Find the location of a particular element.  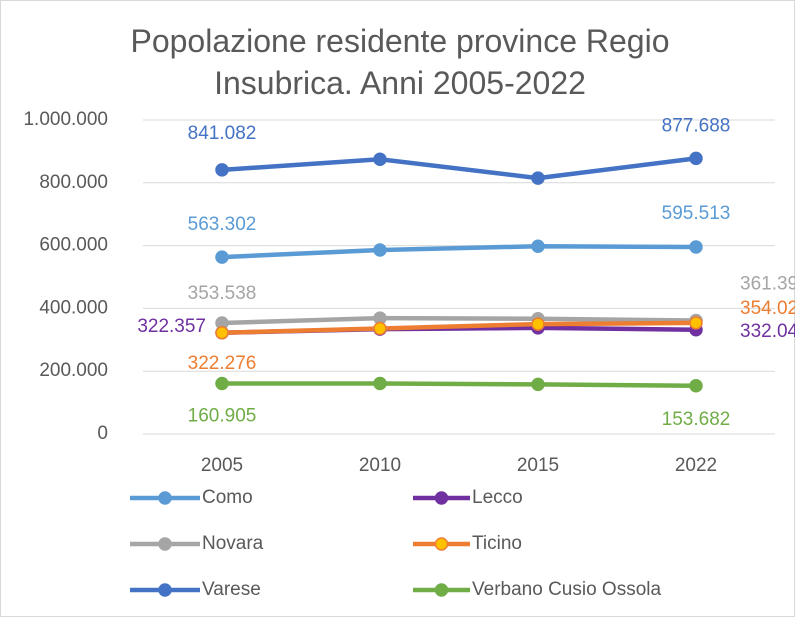

x-tick-label: 2005 is located at coordinates (222, 465).